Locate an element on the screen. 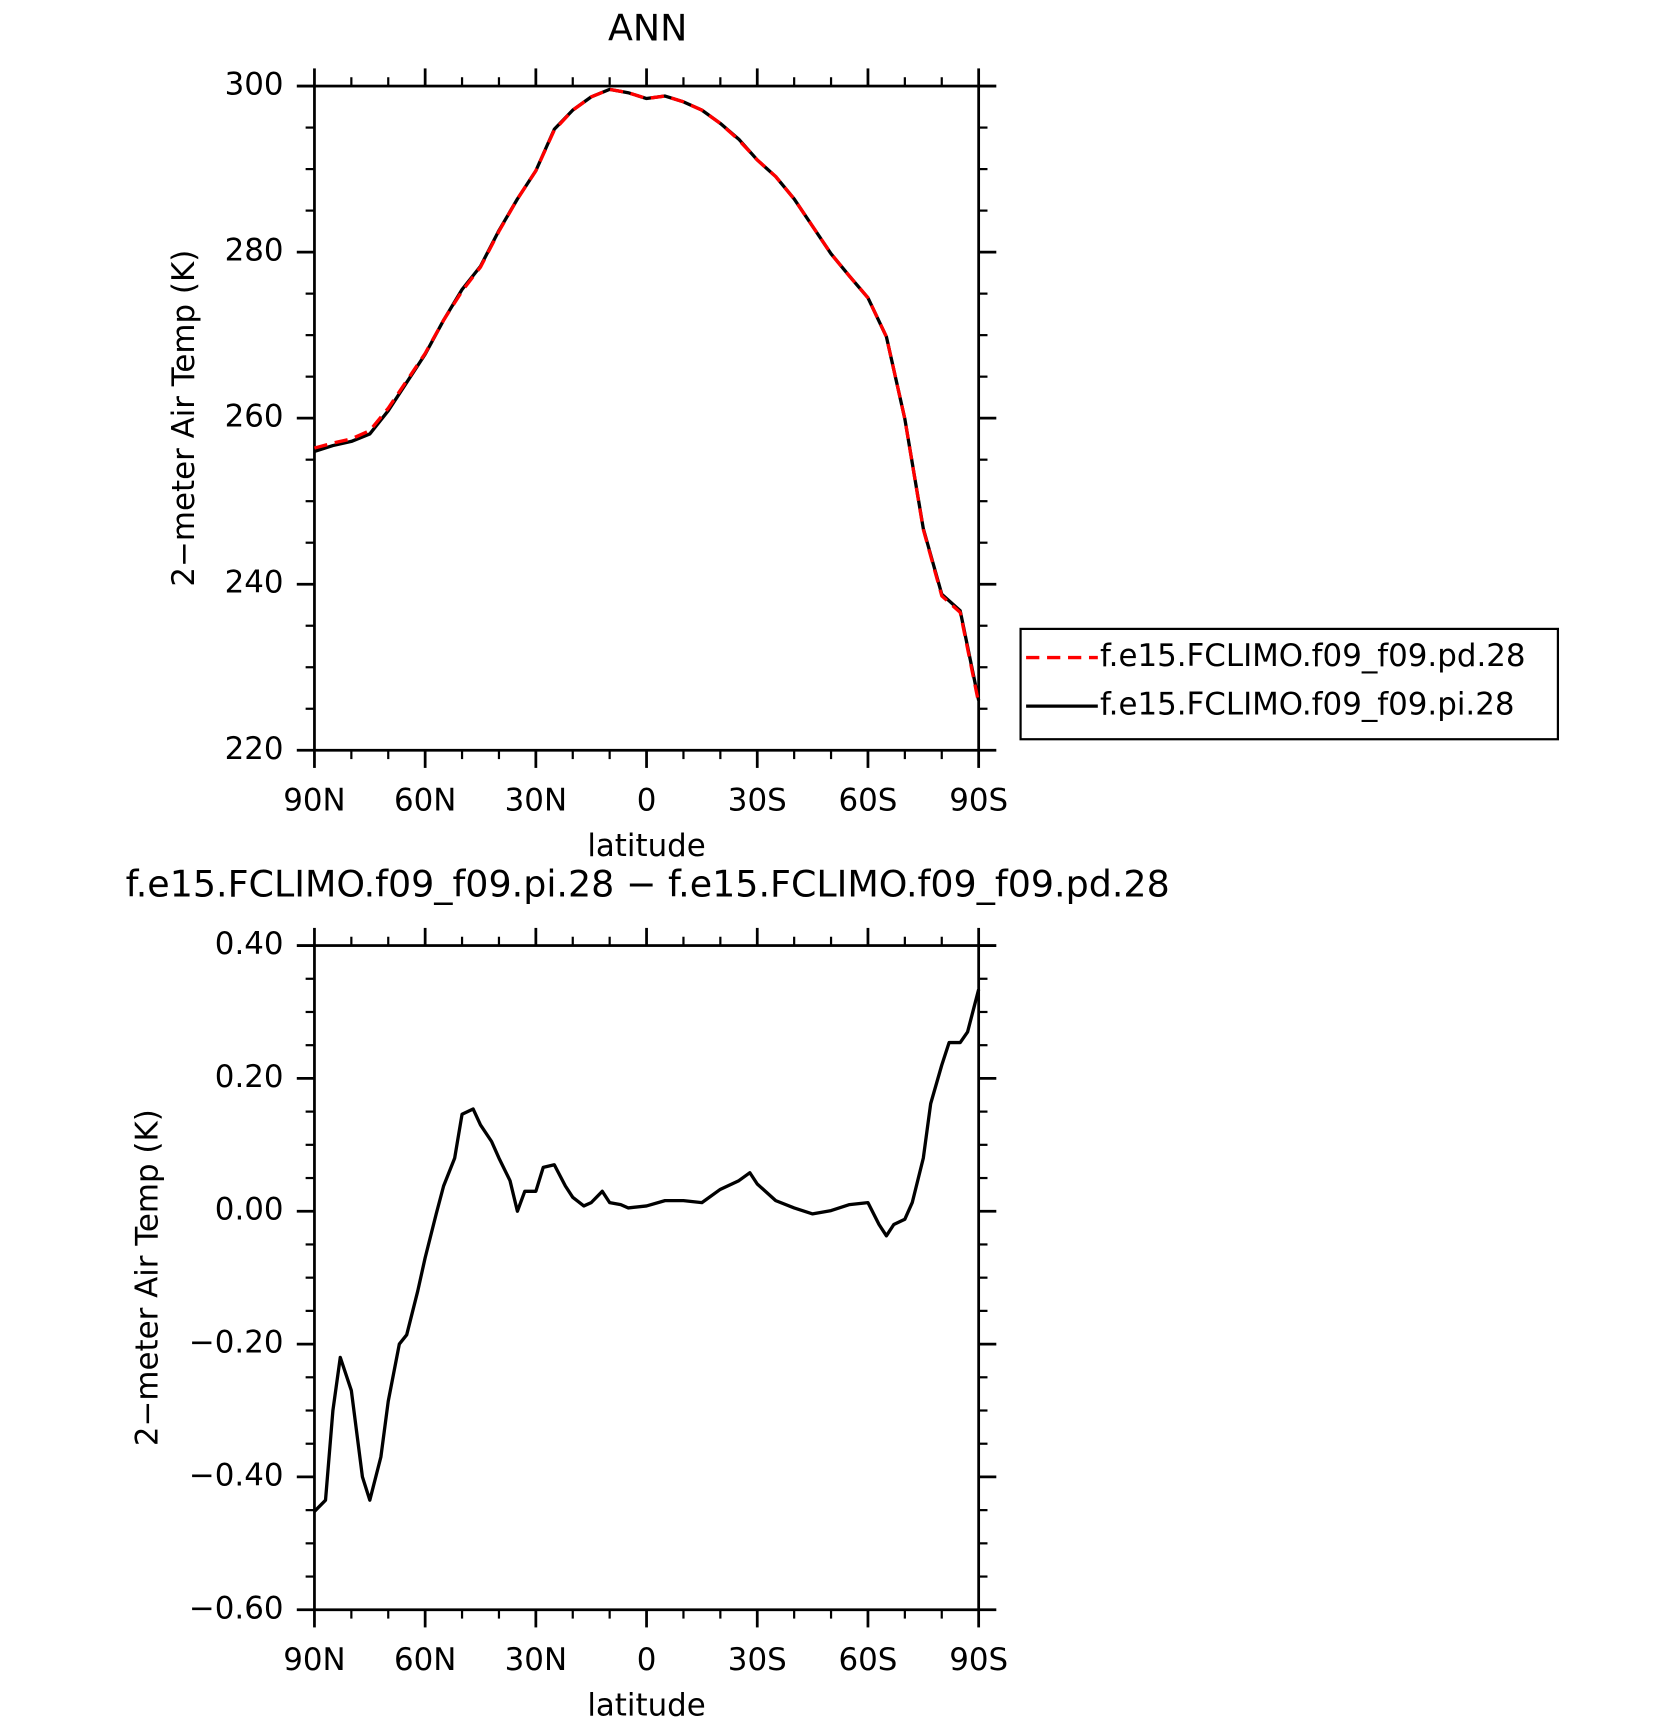 The width and height of the screenshot is (1655, 1719). y-tick-label: 300 is located at coordinates (254, 85).